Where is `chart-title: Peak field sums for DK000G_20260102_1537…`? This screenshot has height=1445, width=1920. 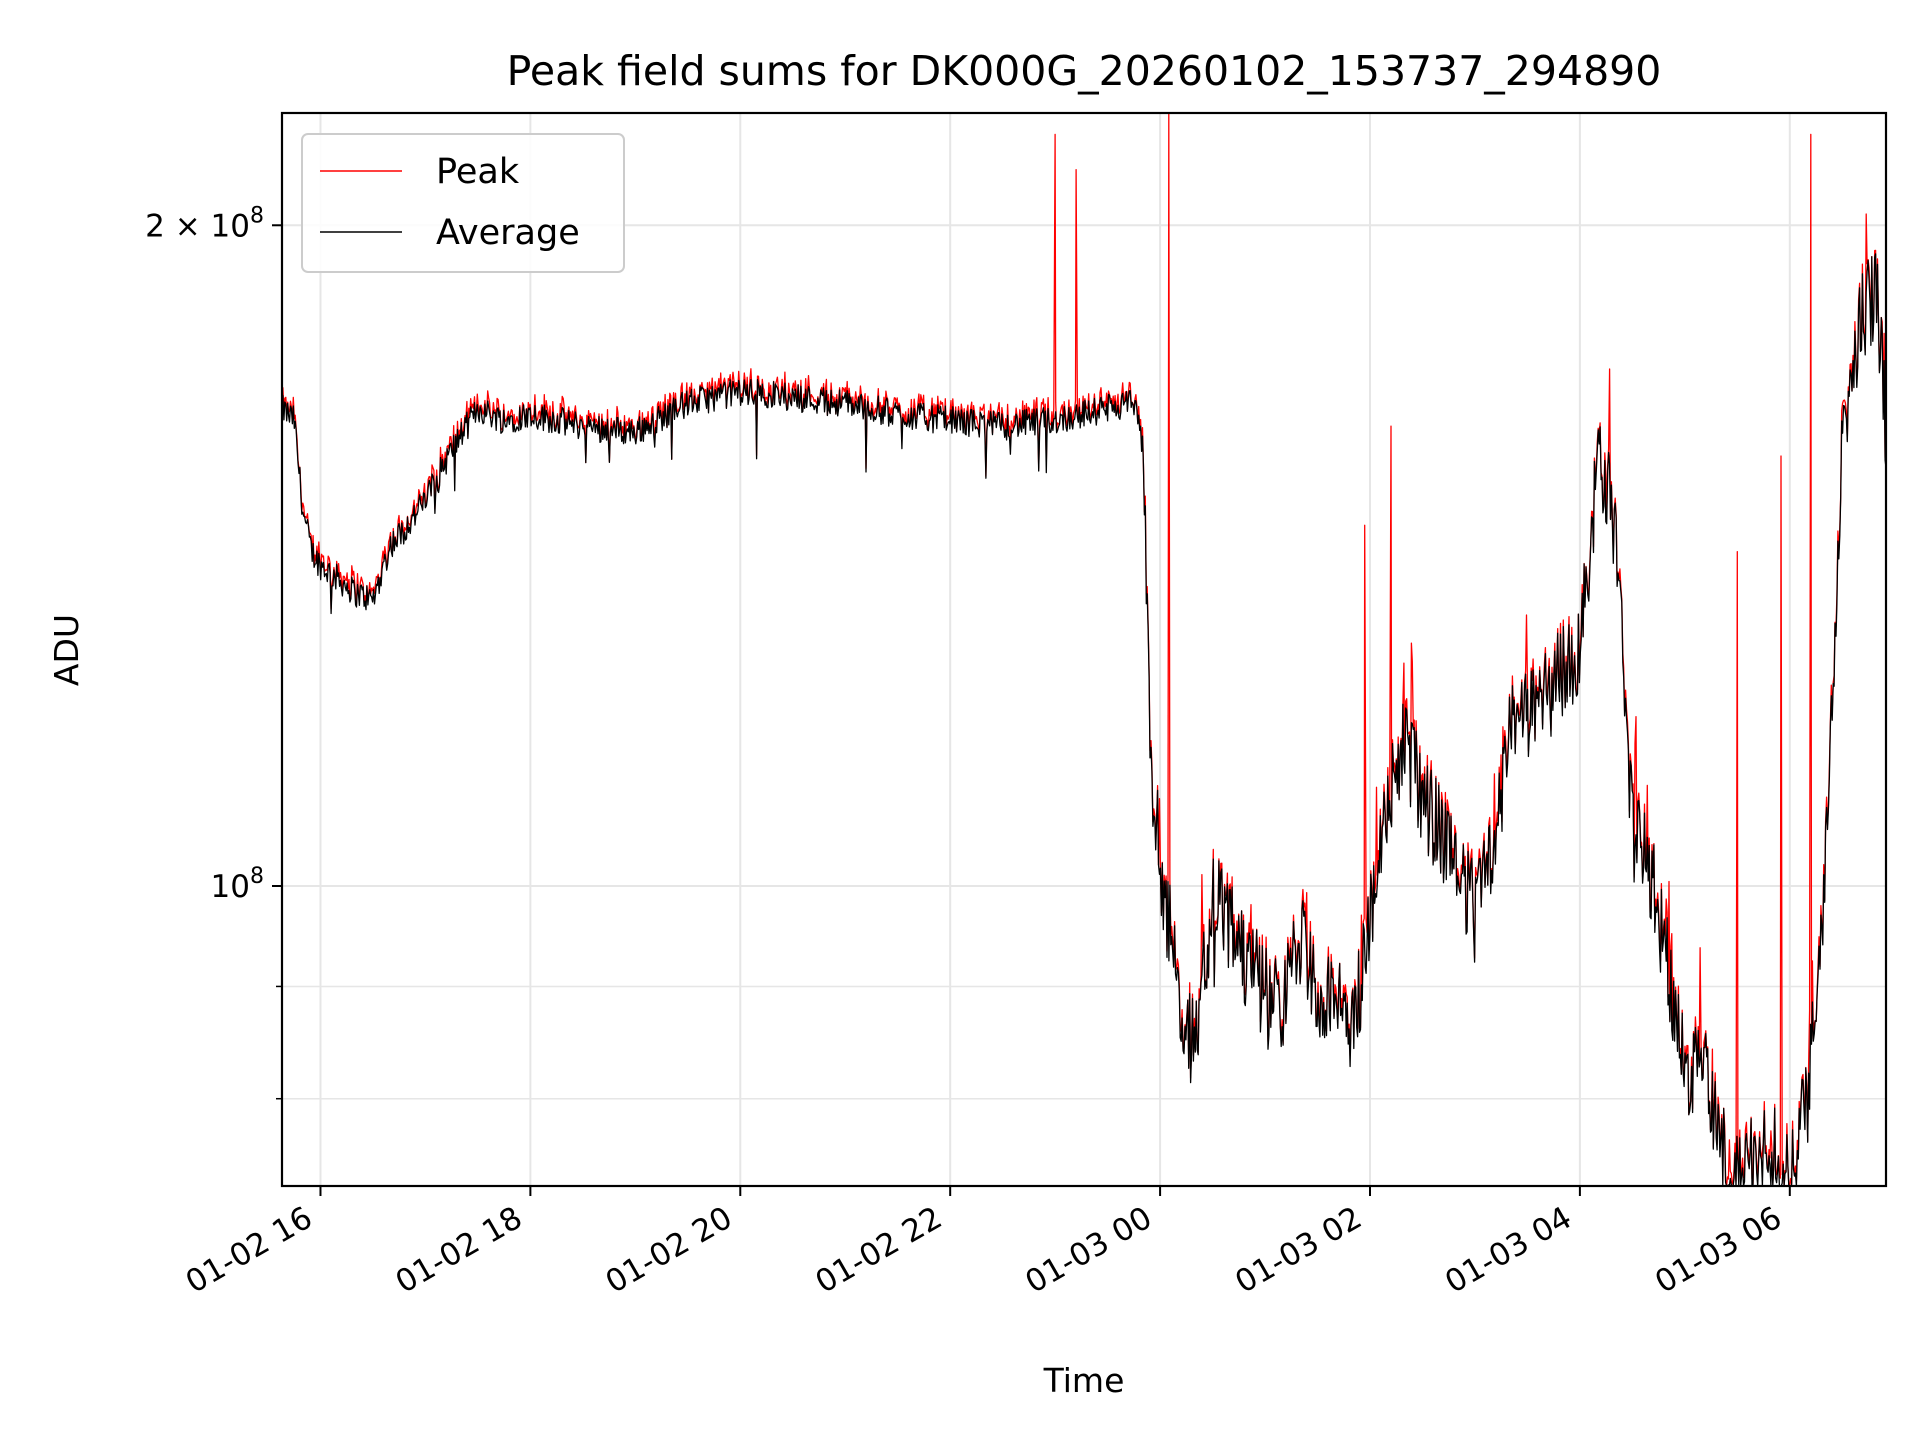 chart-title: Peak field sums for DK000G_20260102_1537… is located at coordinates (1084, 71).